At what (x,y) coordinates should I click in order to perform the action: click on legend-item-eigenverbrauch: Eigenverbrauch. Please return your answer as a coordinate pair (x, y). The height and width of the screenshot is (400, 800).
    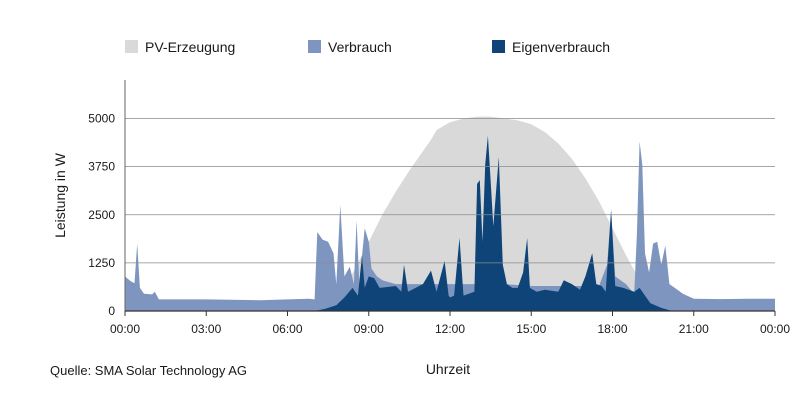
    Looking at the image, I should click on (551, 47).